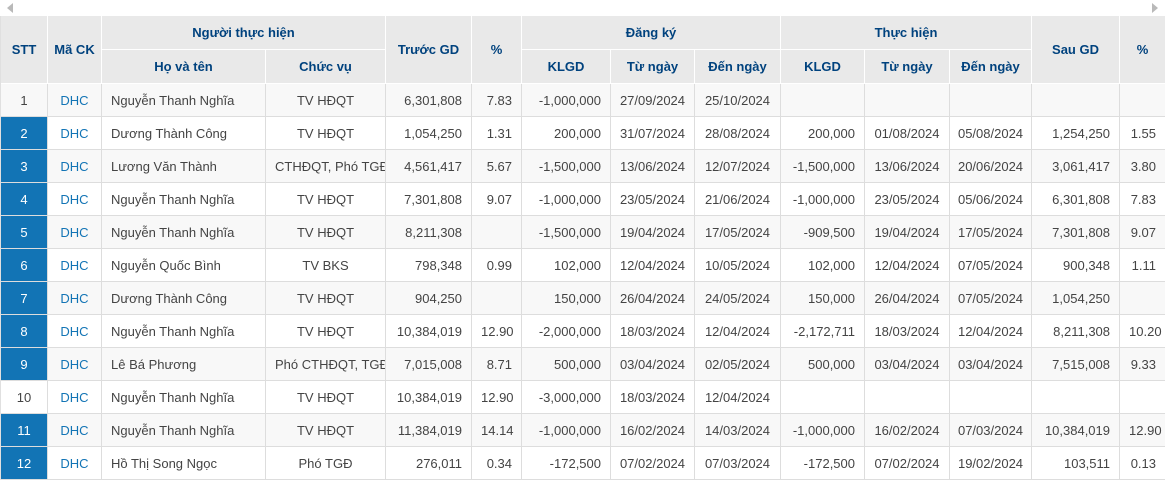 The image size is (1165, 487). I want to click on header-th-den-ngay: Đến ngày, so click(991, 67).